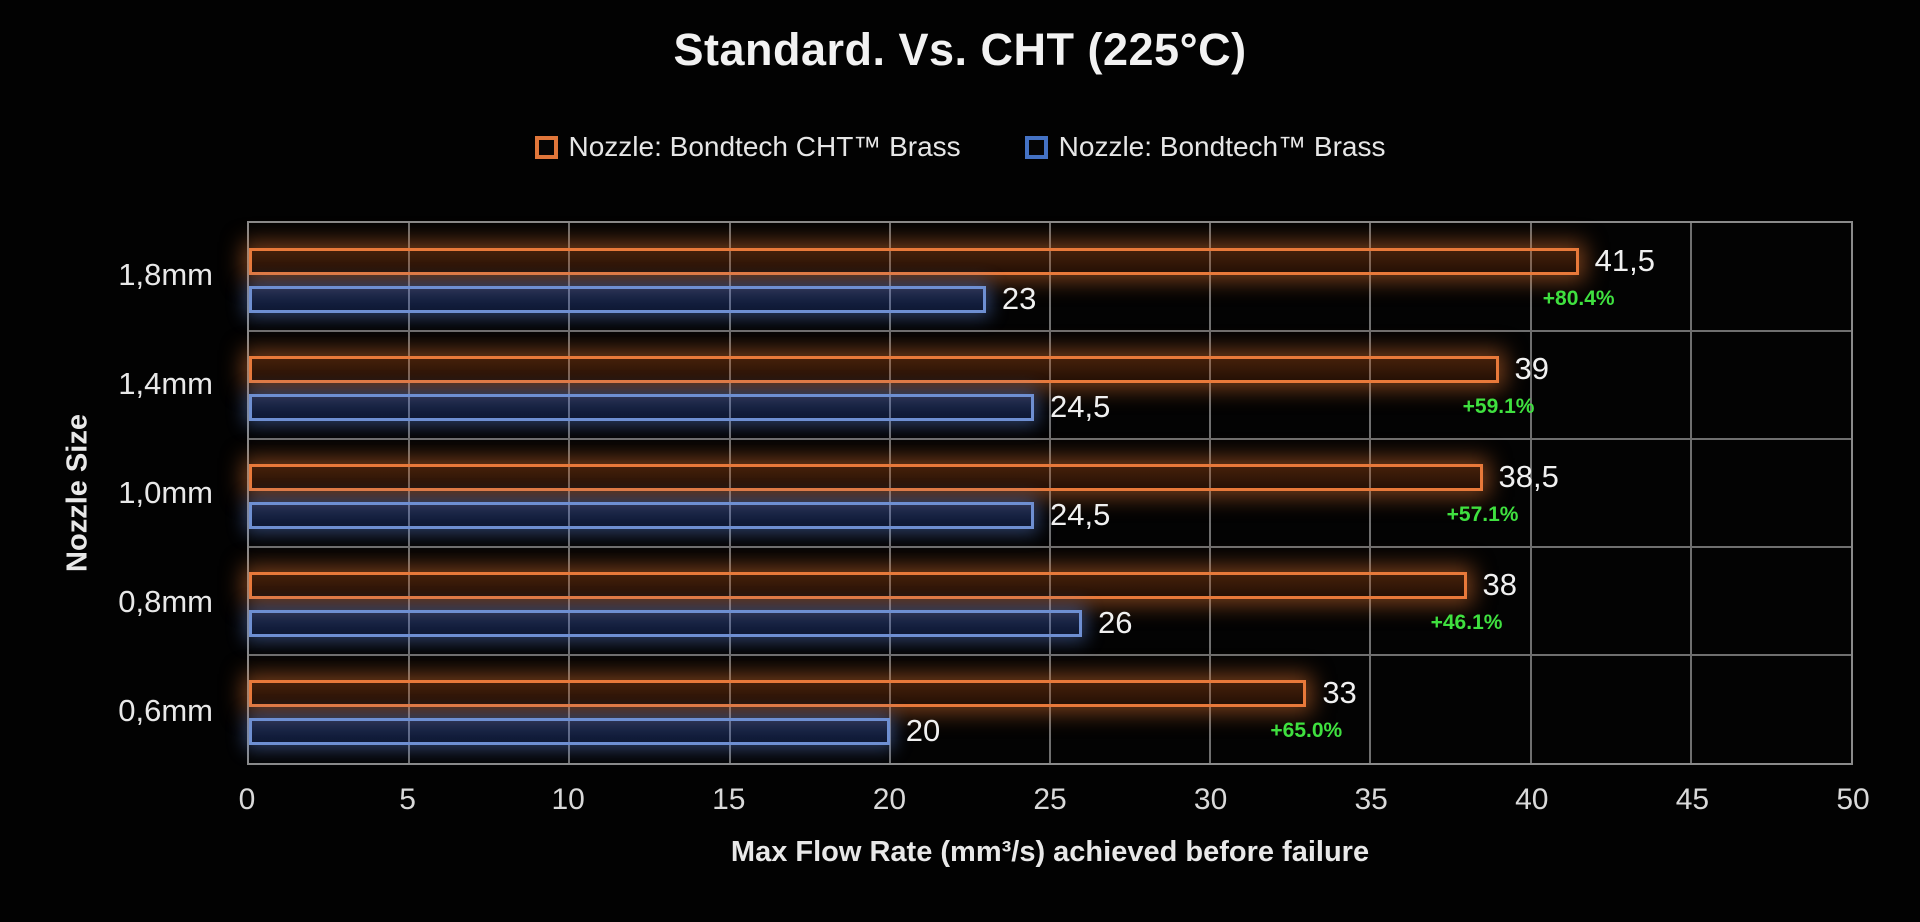 This screenshot has width=1920, height=922. Describe the element at coordinates (1499, 585) in the screenshot. I see `value-label-cht: 38` at that location.